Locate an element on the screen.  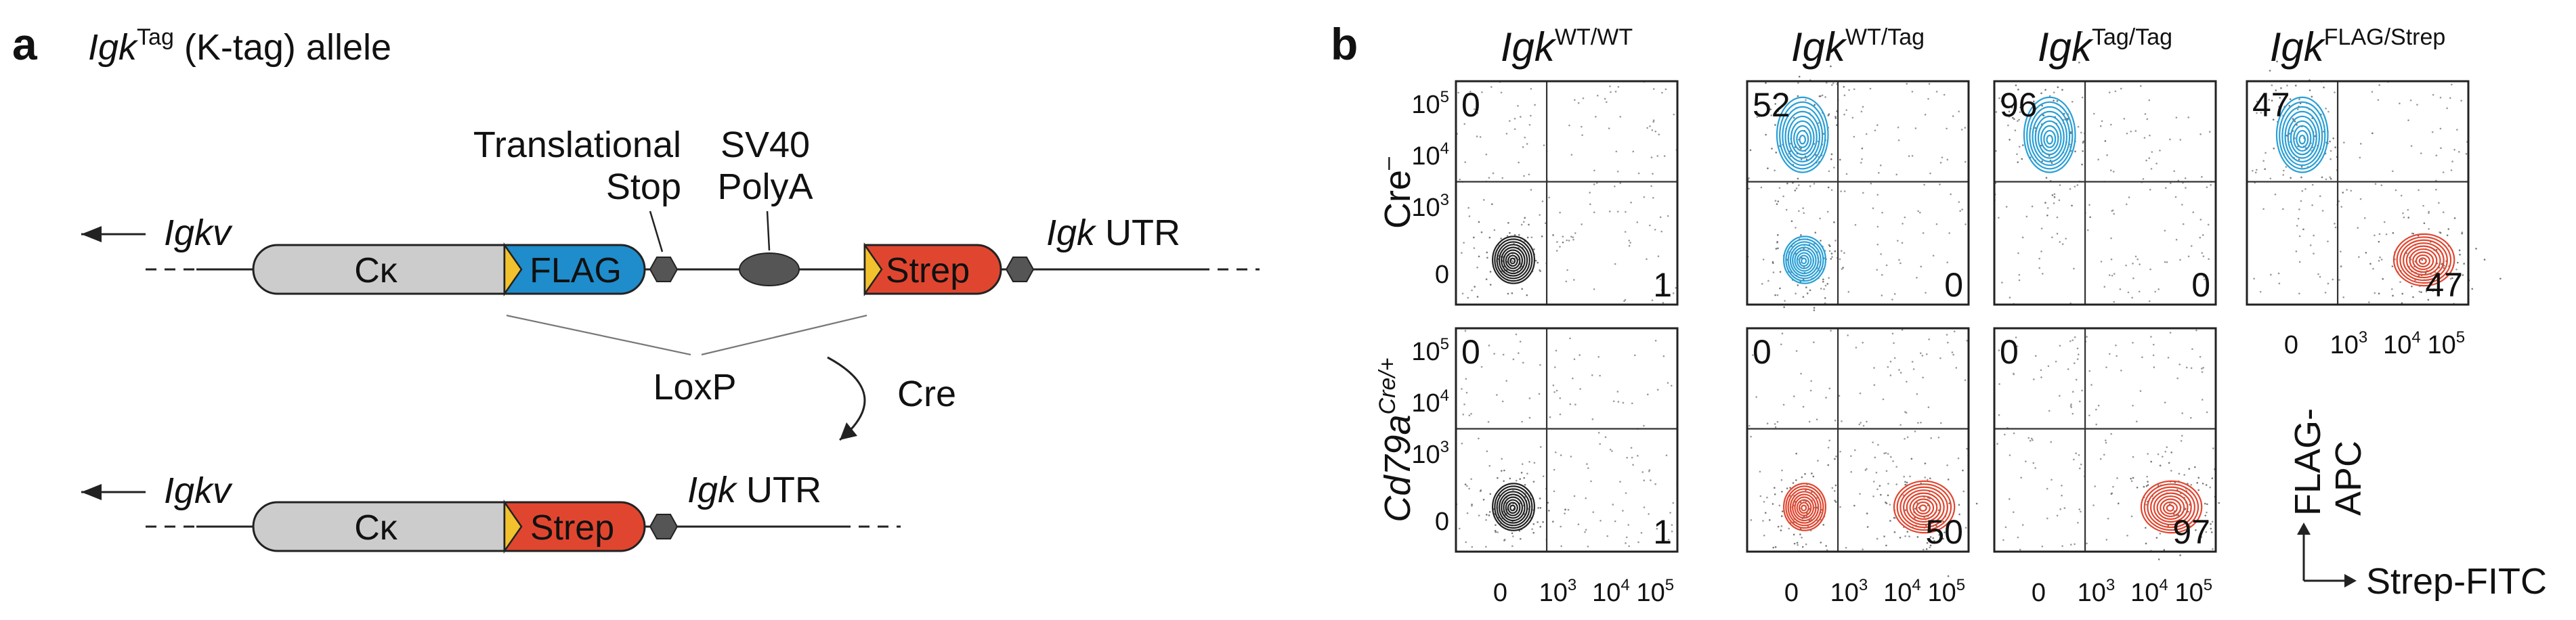
cre-arrowhead is located at coordinates (848, 431).